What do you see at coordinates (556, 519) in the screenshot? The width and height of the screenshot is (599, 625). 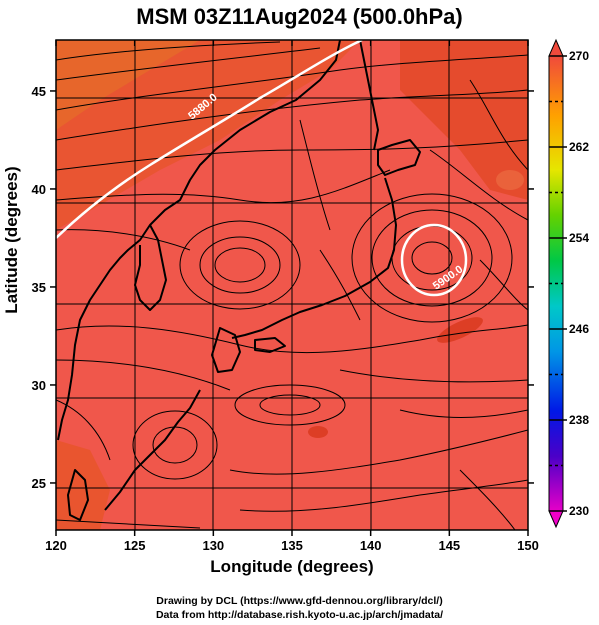 I see `colorbar-bottom-triangle` at bounding box center [556, 519].